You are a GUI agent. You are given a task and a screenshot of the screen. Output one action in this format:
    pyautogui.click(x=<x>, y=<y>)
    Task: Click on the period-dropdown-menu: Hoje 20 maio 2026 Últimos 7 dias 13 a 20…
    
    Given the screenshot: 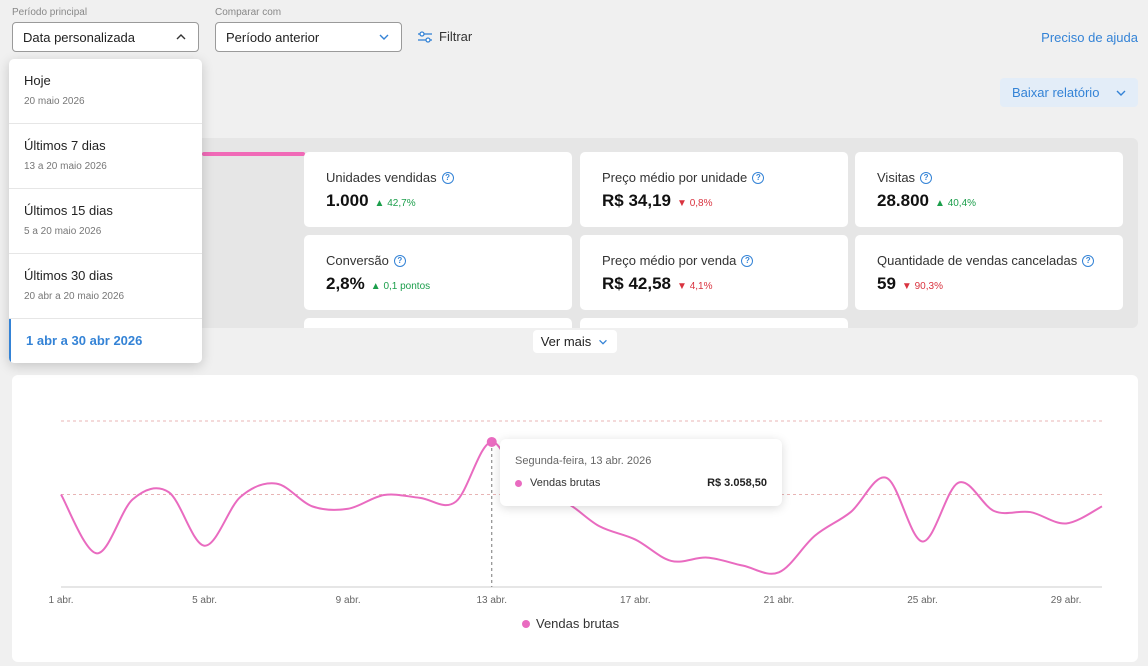 What is the action you would take?
    pyautogui.click(x=105, y=211)
    